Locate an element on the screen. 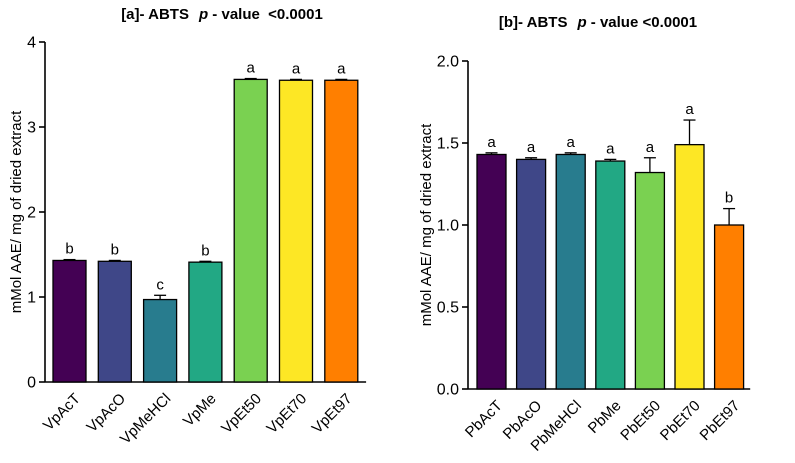 This screenshot has width=795, height=463. chart-a-y-tick-label: 2 is located at coordinates (31, 213).